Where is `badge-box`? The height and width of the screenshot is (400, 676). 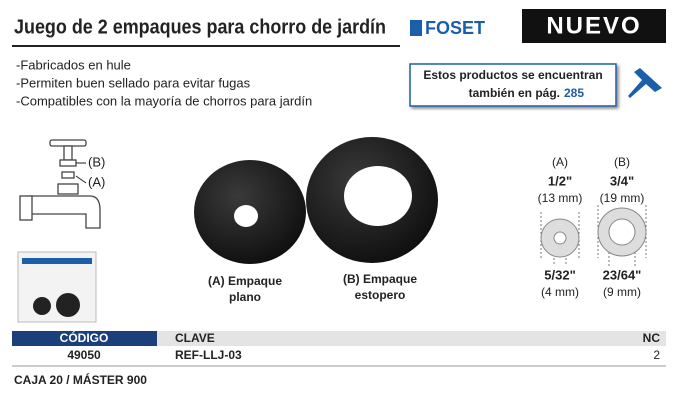
badge-box is located at coordinates (594, 26).